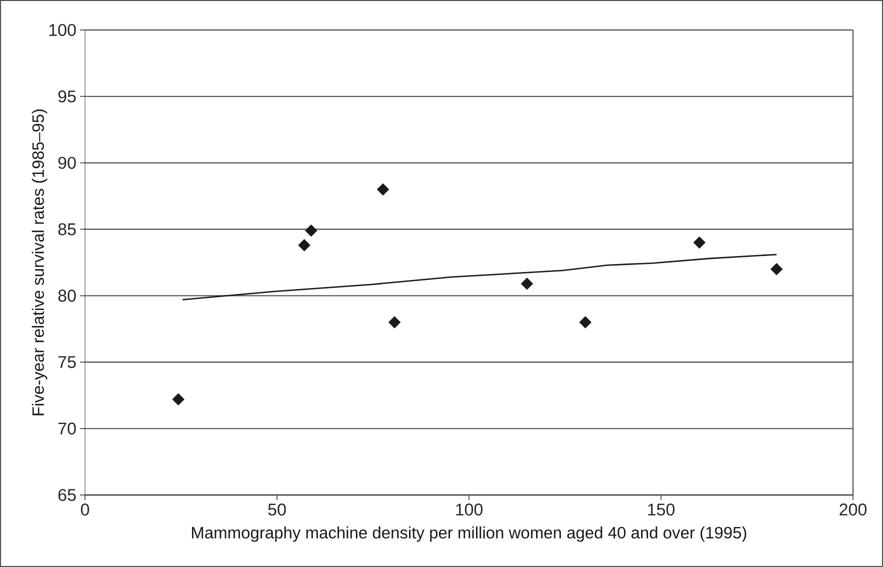 The width and height of the screenshot is (883, 567). I want to click on y-axis-title: Five-year relative survival rates (1985–95), so click(40, 263).